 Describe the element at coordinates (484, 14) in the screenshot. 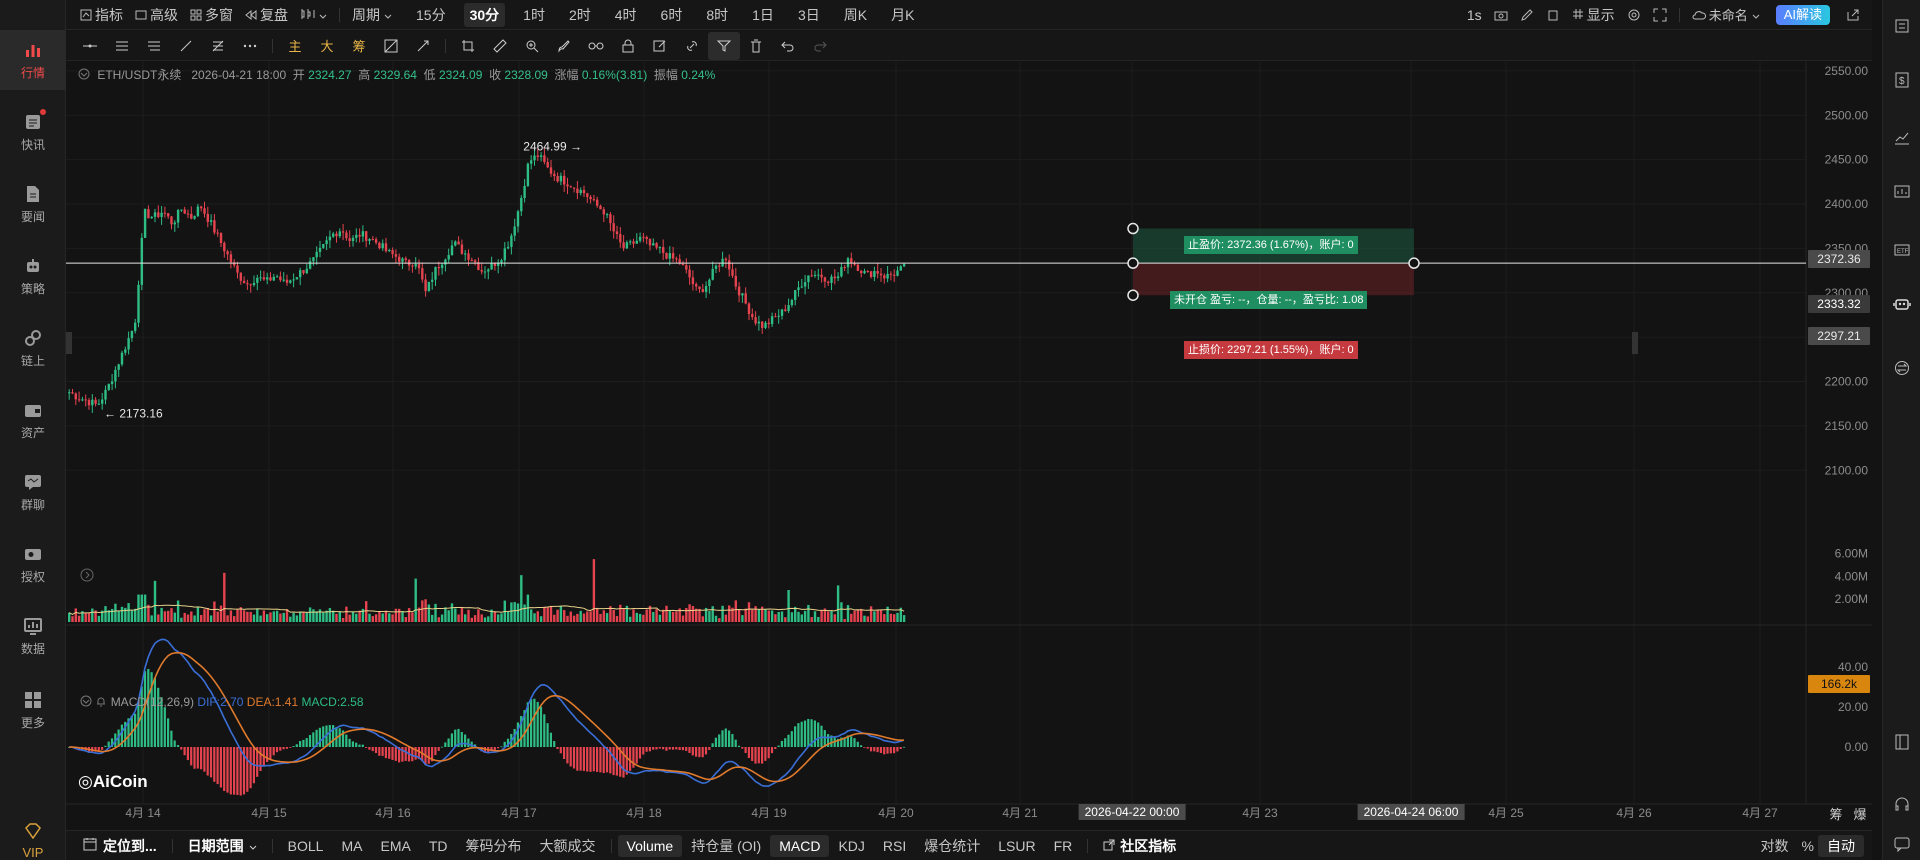

I see `interval-1: 30分` at that location.